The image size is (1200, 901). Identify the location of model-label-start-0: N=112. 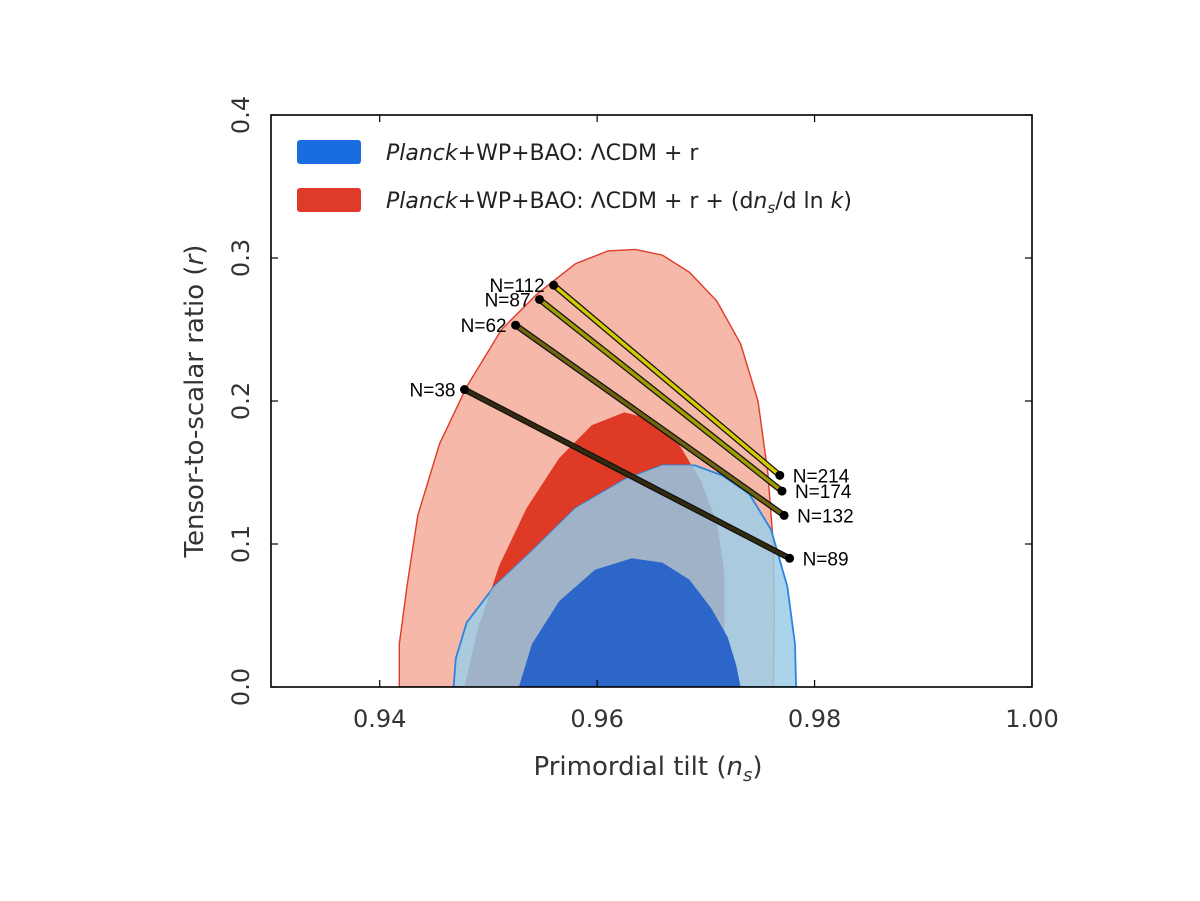
(517, 286).